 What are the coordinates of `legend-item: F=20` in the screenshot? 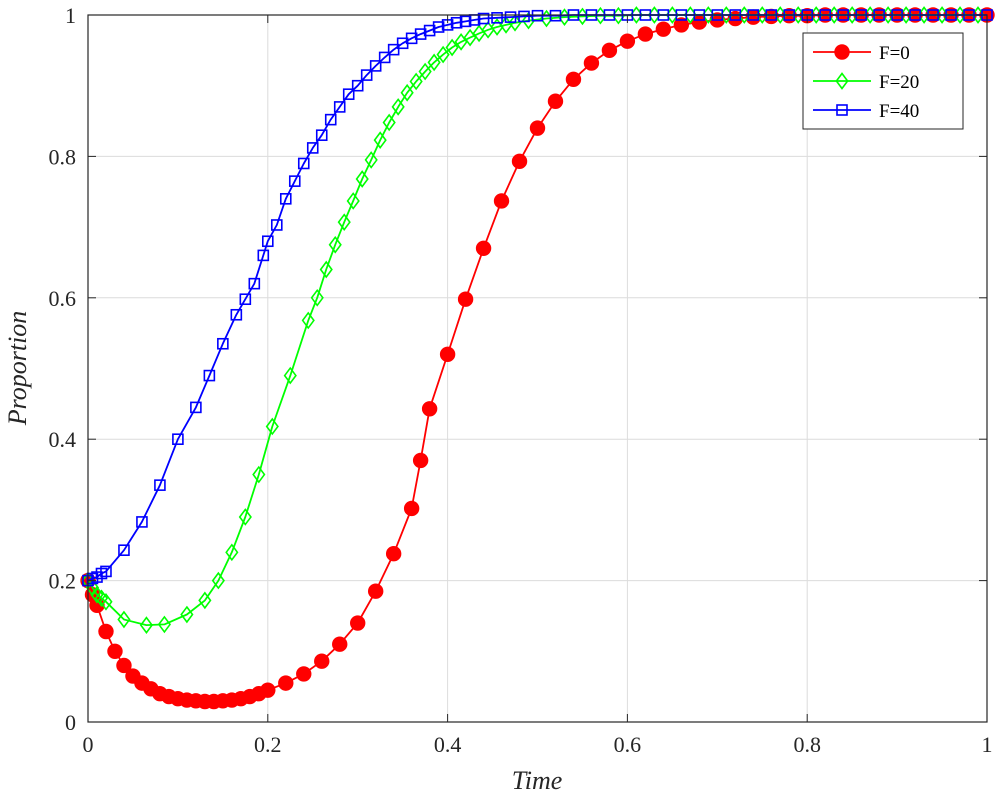 It's located at (866, 82).